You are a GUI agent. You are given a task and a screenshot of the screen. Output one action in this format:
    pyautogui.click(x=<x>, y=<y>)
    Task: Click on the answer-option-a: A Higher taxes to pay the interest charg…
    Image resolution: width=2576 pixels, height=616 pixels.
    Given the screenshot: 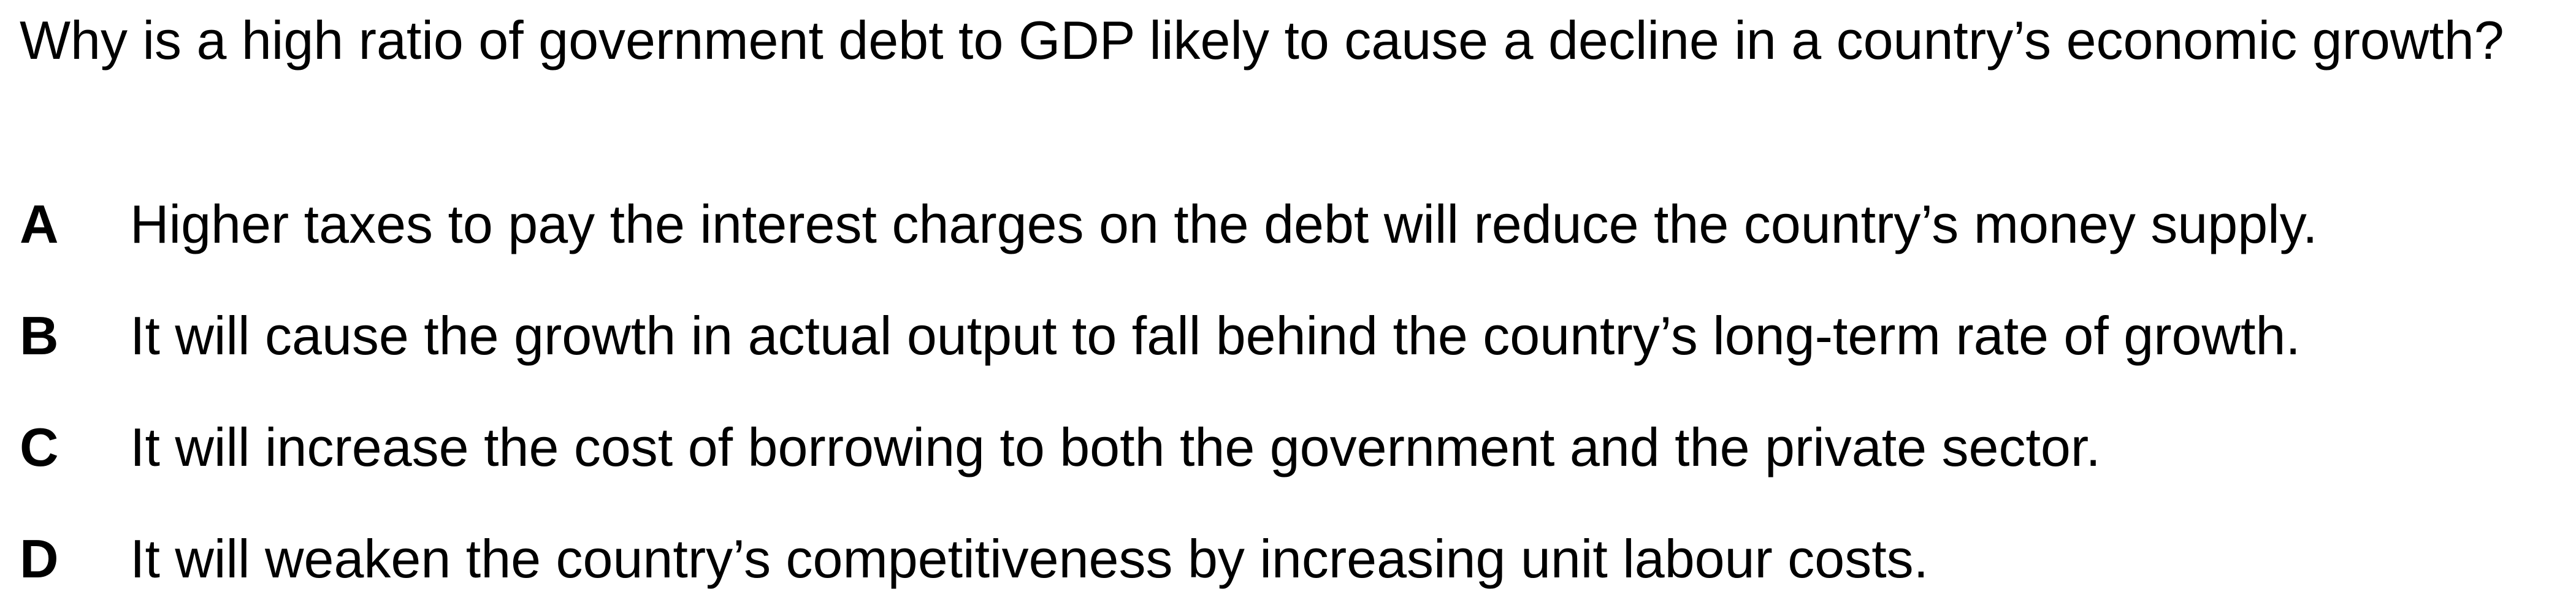 What is the action you would take?
    pyautogui.click(x=1288, y=224)
    